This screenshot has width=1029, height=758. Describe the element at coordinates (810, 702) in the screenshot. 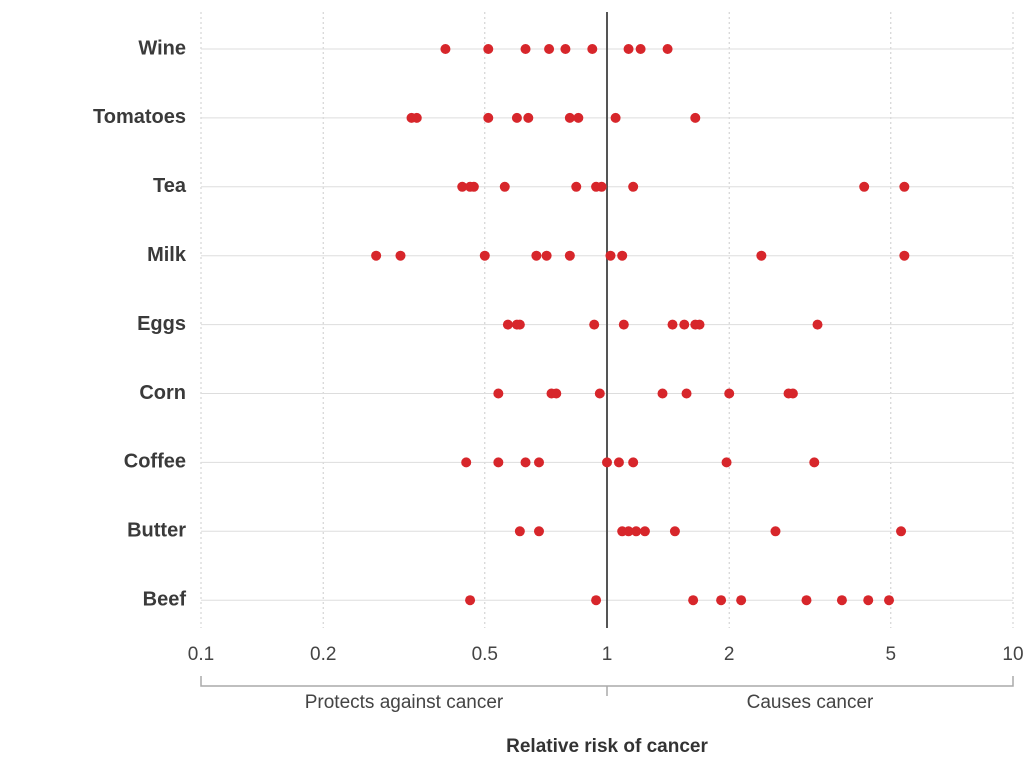

I see `annotation: Causes cancer` at that location.